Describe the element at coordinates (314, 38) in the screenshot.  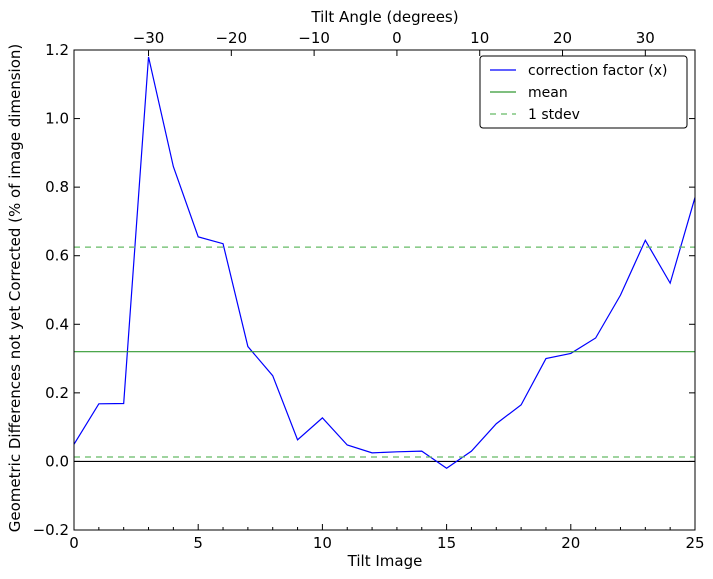
I see `top-tick-label: −10` at that location.